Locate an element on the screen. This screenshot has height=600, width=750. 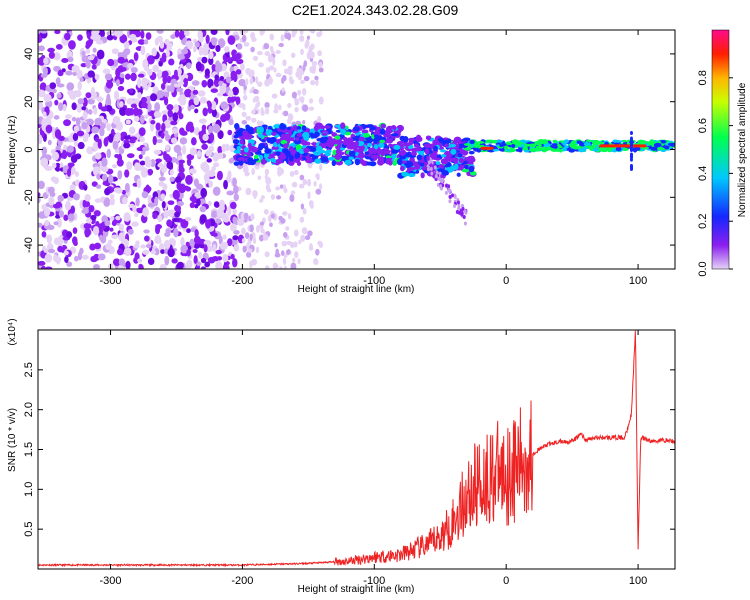
colorbar-tick-label: 0.6 is located at coordinates (703, 125).